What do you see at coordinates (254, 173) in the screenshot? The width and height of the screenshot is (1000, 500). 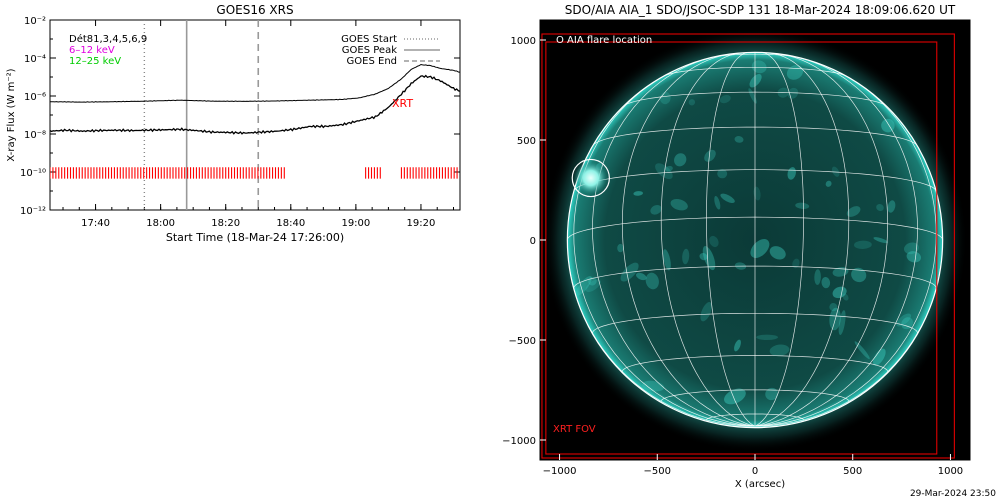 I see `xrt-observation-ticks` at bounding box center [254, 173].